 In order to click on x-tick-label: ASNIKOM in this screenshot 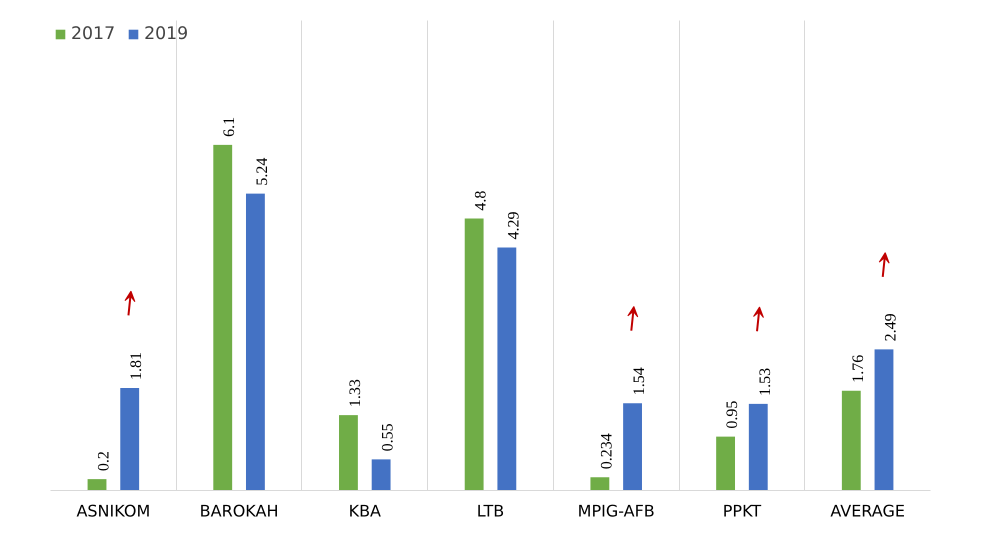, I will do `click(113, 511)`.